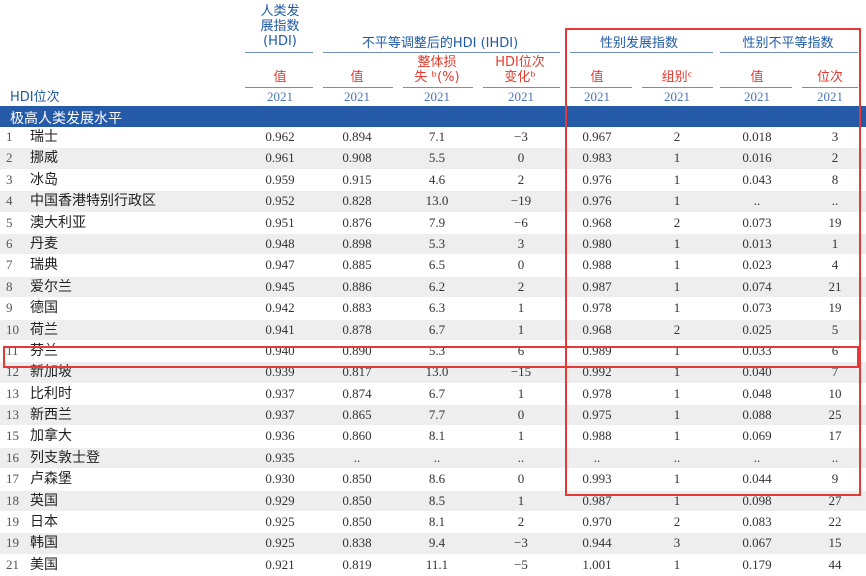 Image resolution: width=866 pixels, height=576 pixels. What do you see at coordinates (433, 138) in the screenshot?
I see `table-row: 1 瑞士 0.962 0.894 7.1 −3 0.967 2 0.018 3` at bounding box center [433, 138].